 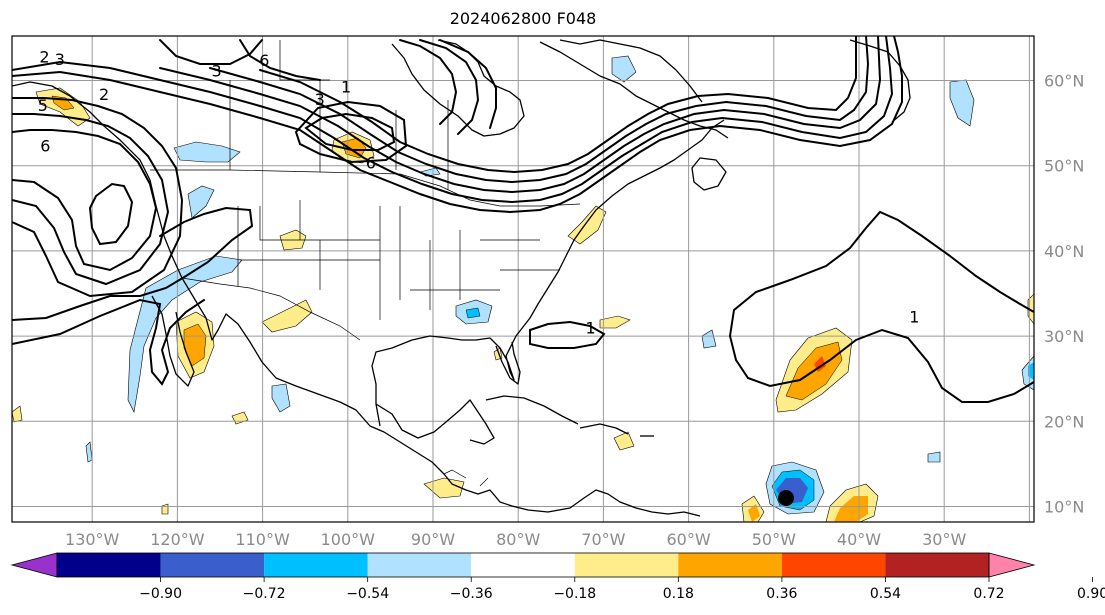 I want to click on lon-label: 80°W, so click(x=518, y=539).